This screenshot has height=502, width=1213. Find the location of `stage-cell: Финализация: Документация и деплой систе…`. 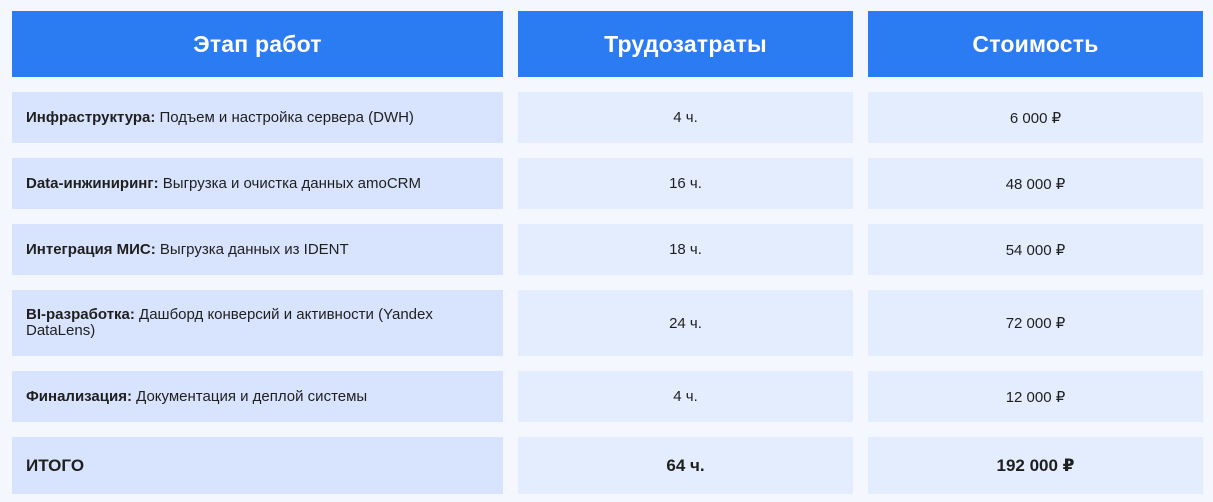

stage-cell: Финализация: Документация и деплой систе… is located at coordinates (257, 396).